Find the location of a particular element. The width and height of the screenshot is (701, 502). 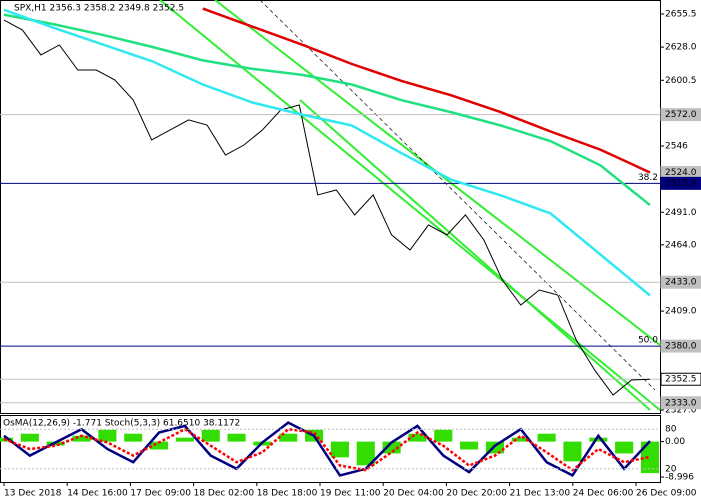

chart-title: SPX,H1 2356.3 2358.2 2349.8 2352.5 is located at coordinates (99, 9).